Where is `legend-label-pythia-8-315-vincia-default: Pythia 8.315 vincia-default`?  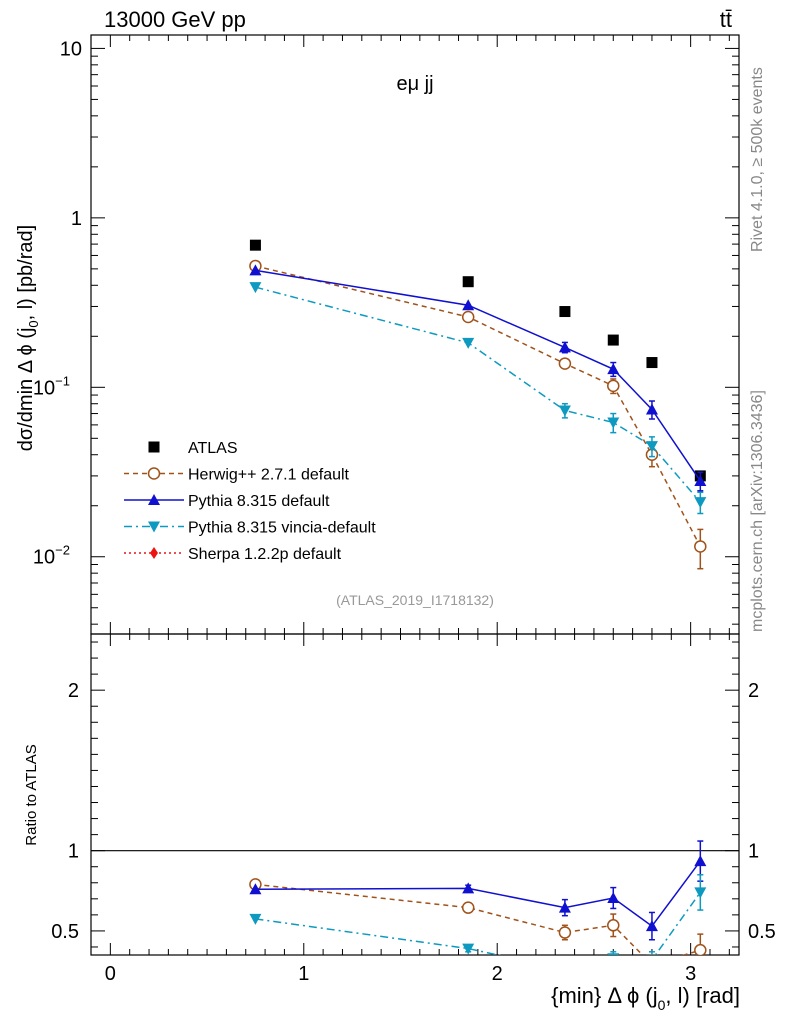
legend-label-pythia-8-315-vincia-default: Pythia 8.315 vincia-default is located at coordinates (282, 528).